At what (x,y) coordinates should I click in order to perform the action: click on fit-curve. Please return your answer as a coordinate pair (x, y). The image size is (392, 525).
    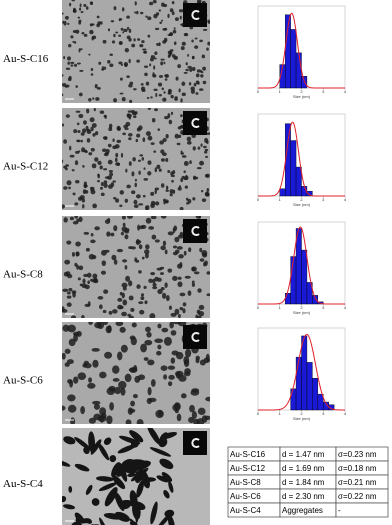
    Looking at the image, I should click on (301, 159).